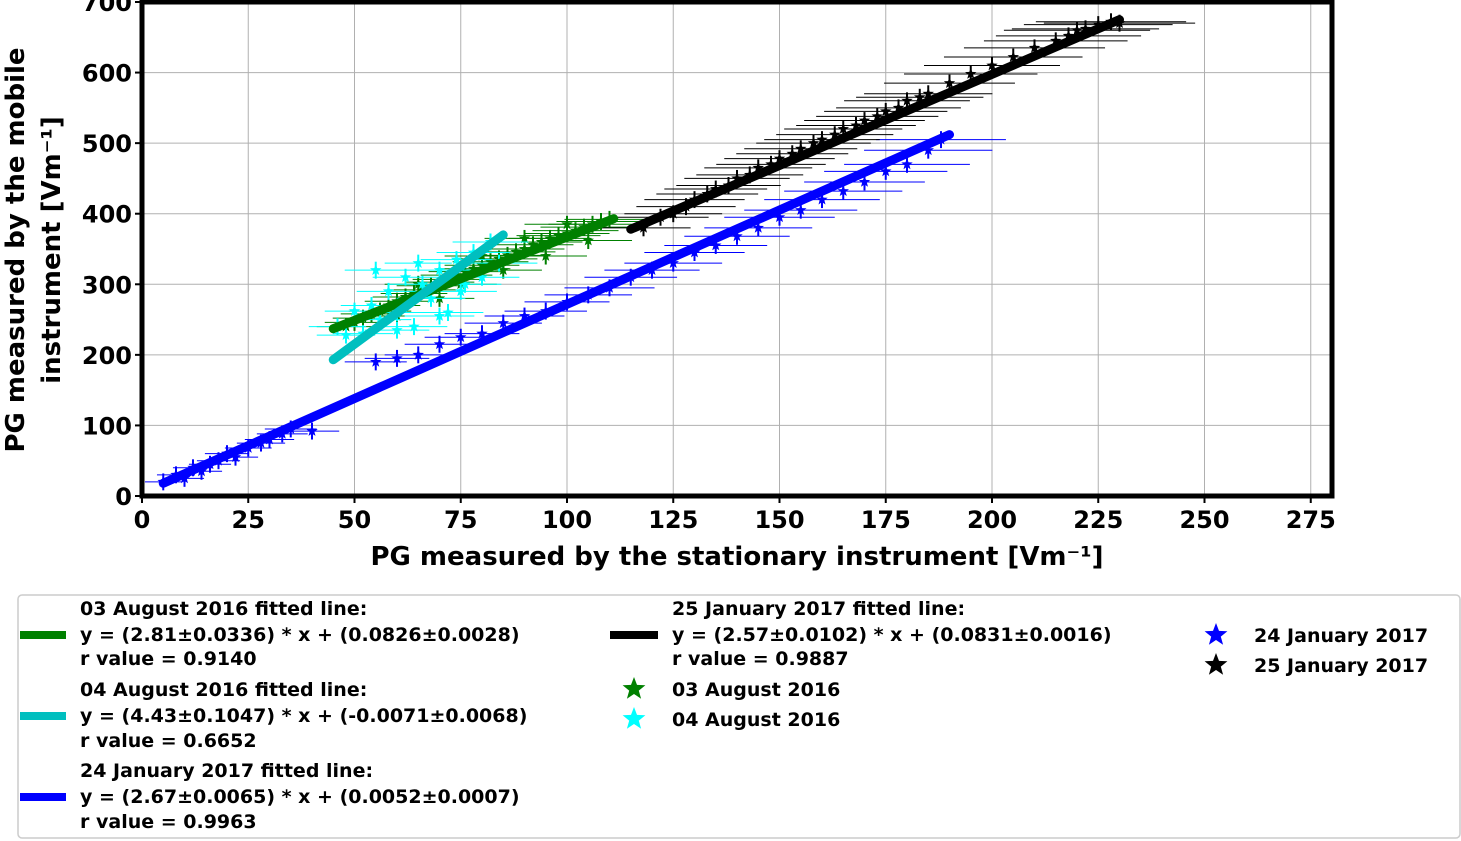  I want to click on legend-series-24jan: 24 January 2017, so click(1341, 636).